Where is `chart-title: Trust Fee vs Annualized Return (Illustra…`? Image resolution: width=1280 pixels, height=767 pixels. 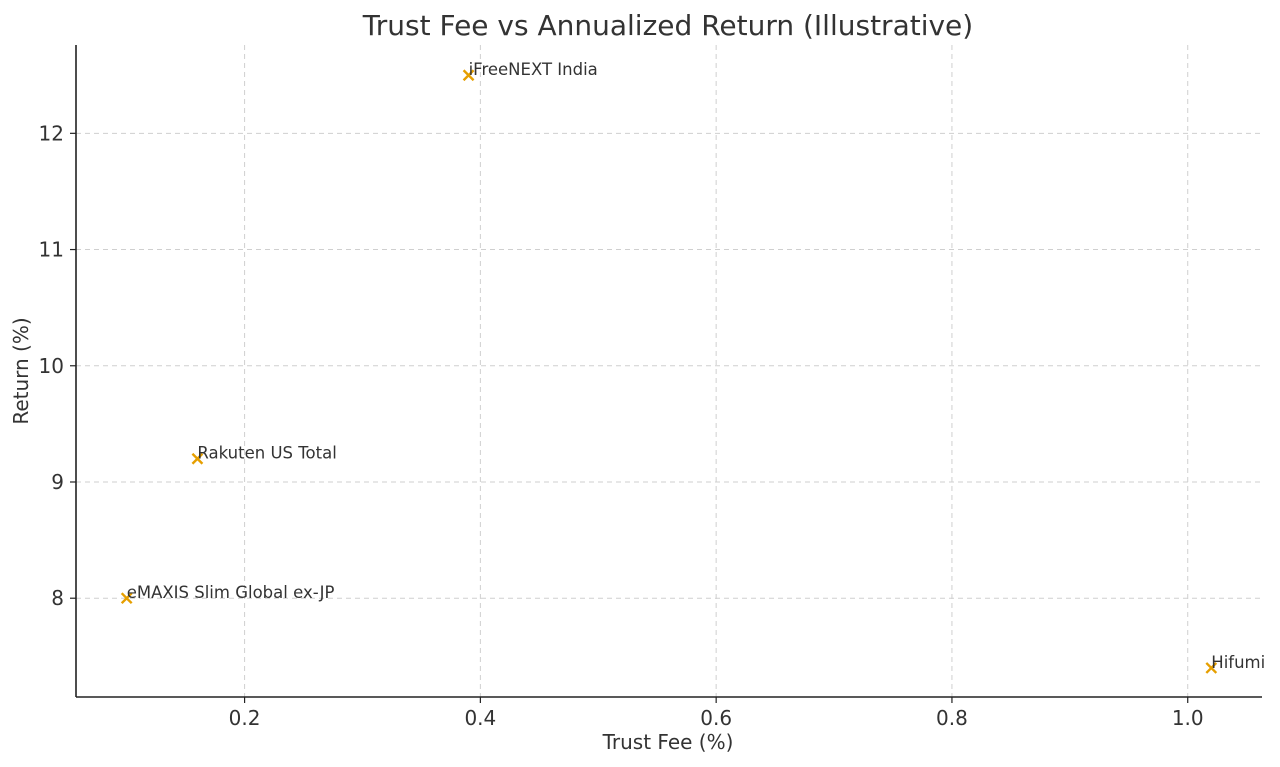 chart-title: Trust Fee vs Annualized Return (Illustra… is located at coordinates (667, 25).